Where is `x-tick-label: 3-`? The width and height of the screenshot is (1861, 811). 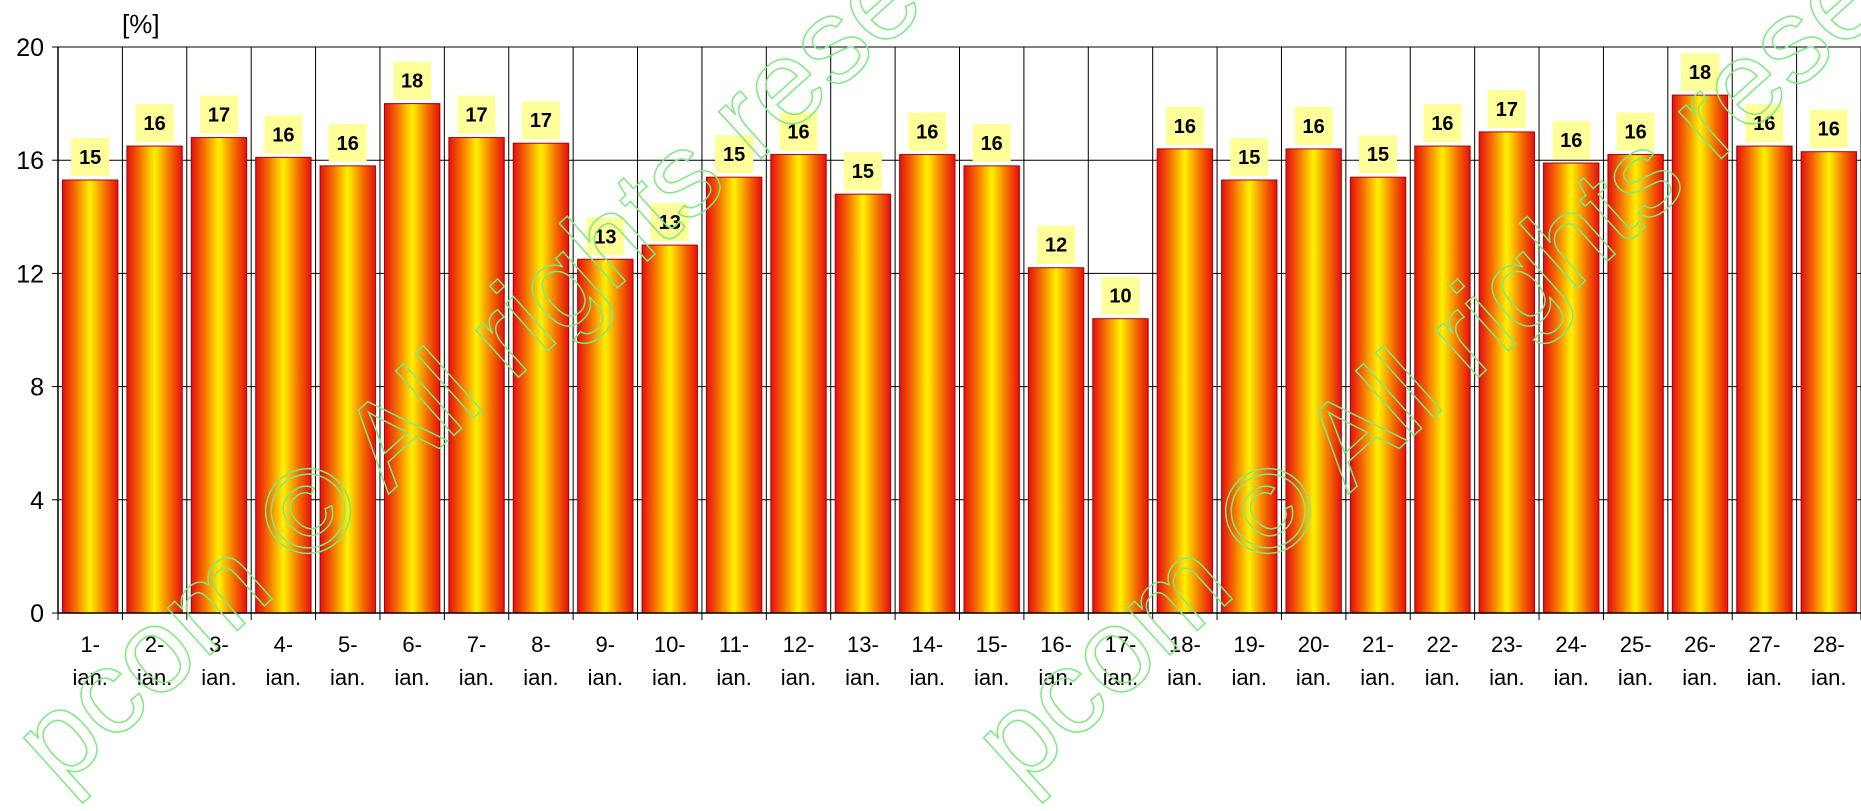 x-tick-label: 3- is located at coordinates (219, 644).